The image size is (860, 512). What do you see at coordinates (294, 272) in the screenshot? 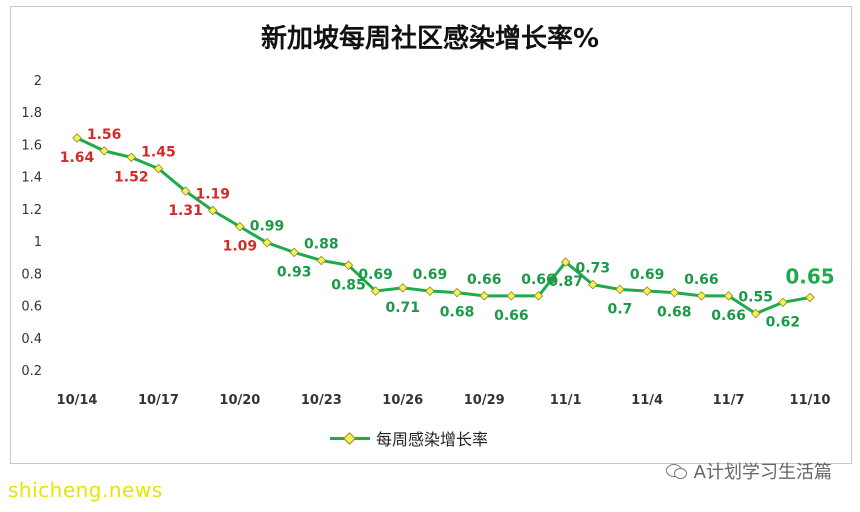
I see `data-label: 0.93` at bounding box center [294, 272].